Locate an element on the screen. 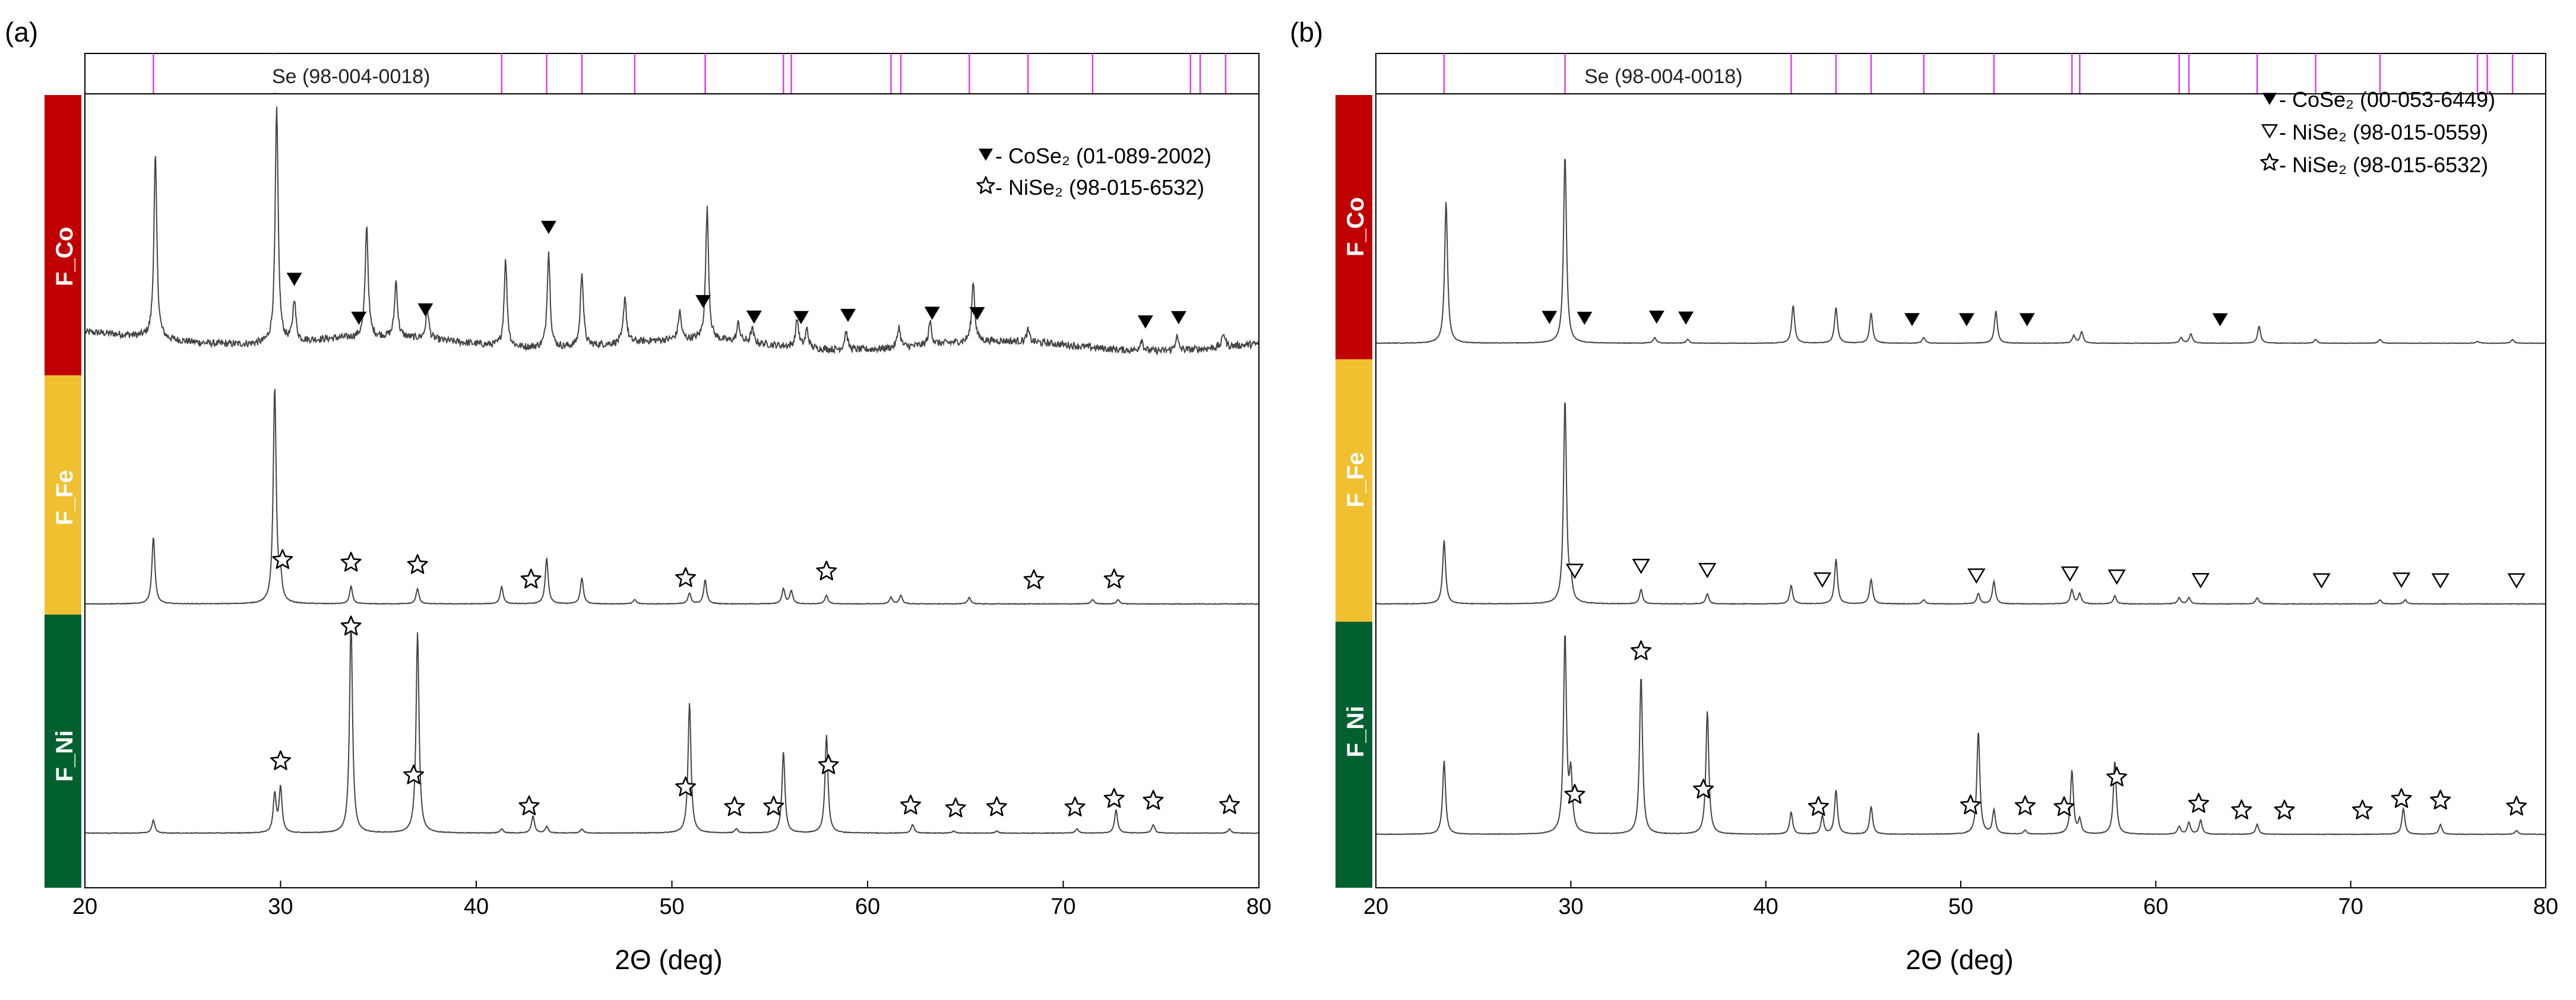 The image size is (2576, 1000). reference-label-backdrop is located at coordinates (351, 74).